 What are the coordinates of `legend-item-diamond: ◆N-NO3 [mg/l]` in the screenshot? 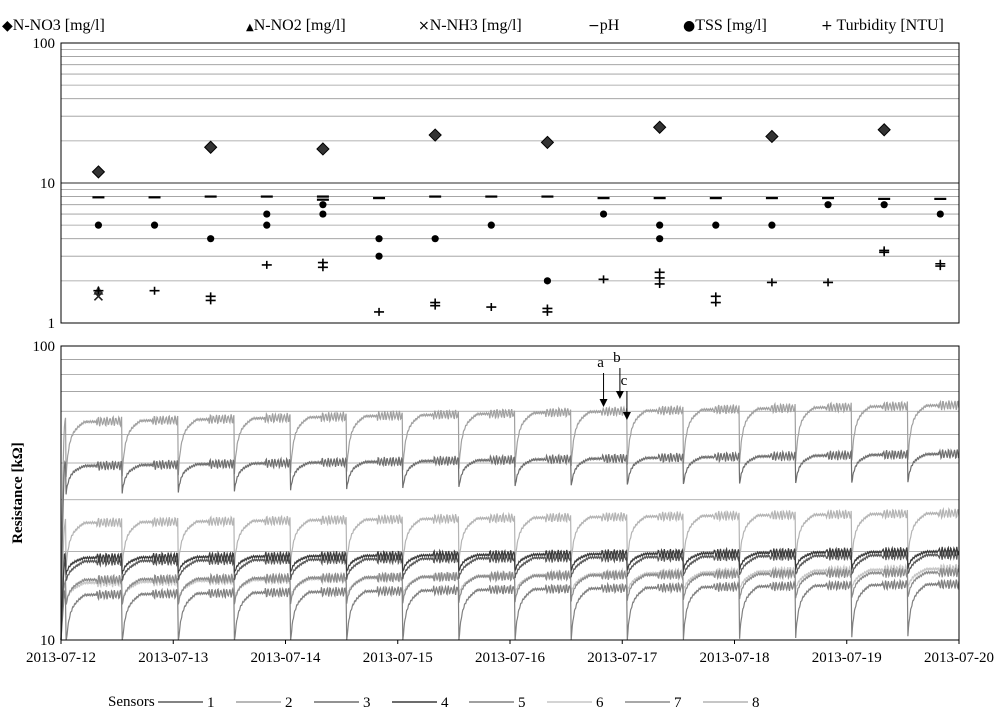 It's located at (53, 25).